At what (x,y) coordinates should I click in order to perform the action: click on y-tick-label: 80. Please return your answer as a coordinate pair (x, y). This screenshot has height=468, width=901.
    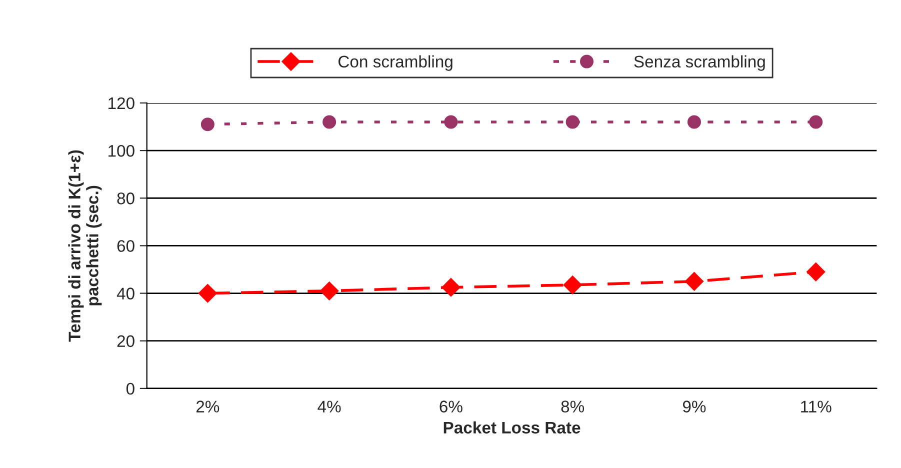
    Looking at the image, I should click on (125, 198).